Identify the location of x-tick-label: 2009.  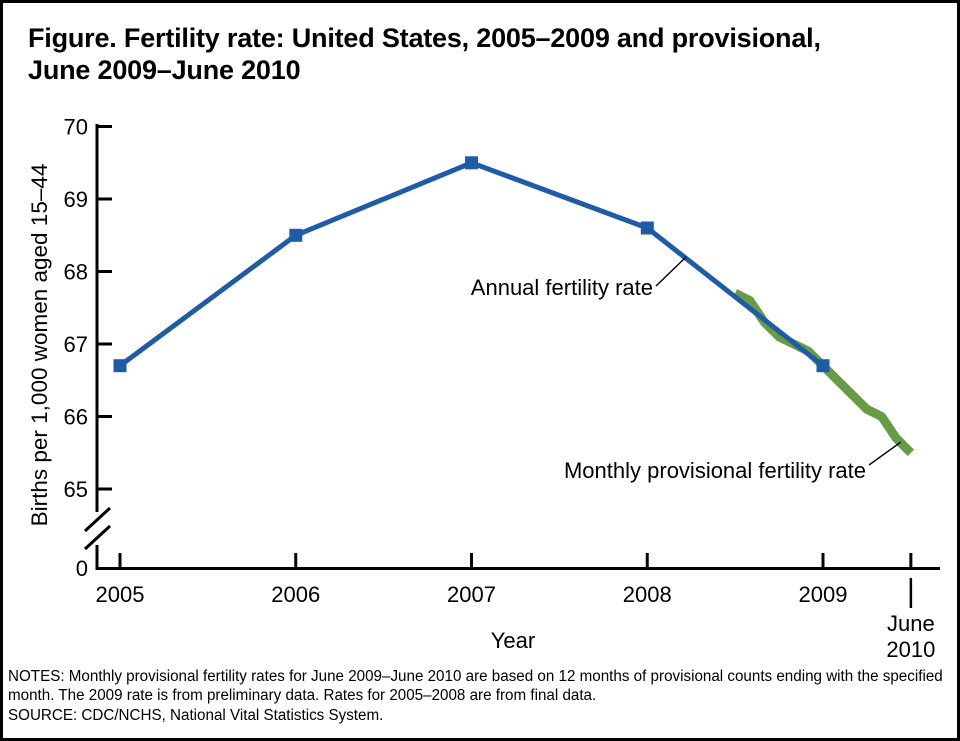
(823, 594).